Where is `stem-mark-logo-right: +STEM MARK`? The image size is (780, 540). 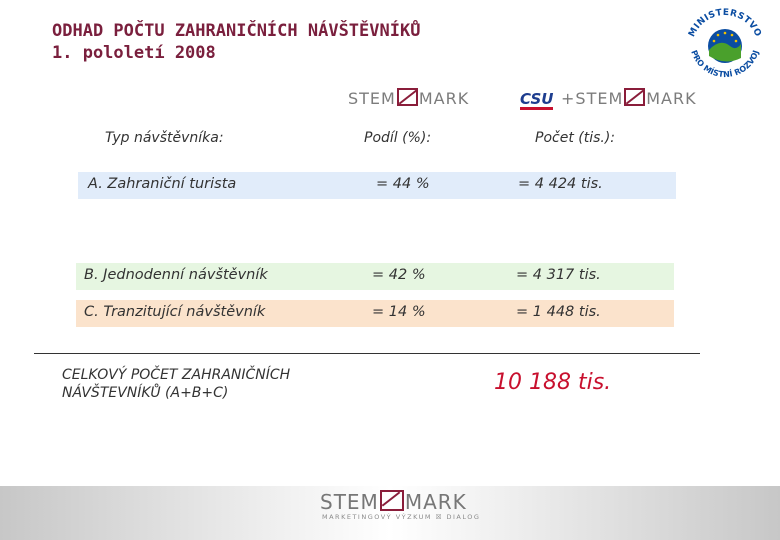
stem-mark-logo-right: +STEM MARK is located at coordinates (629, 98).